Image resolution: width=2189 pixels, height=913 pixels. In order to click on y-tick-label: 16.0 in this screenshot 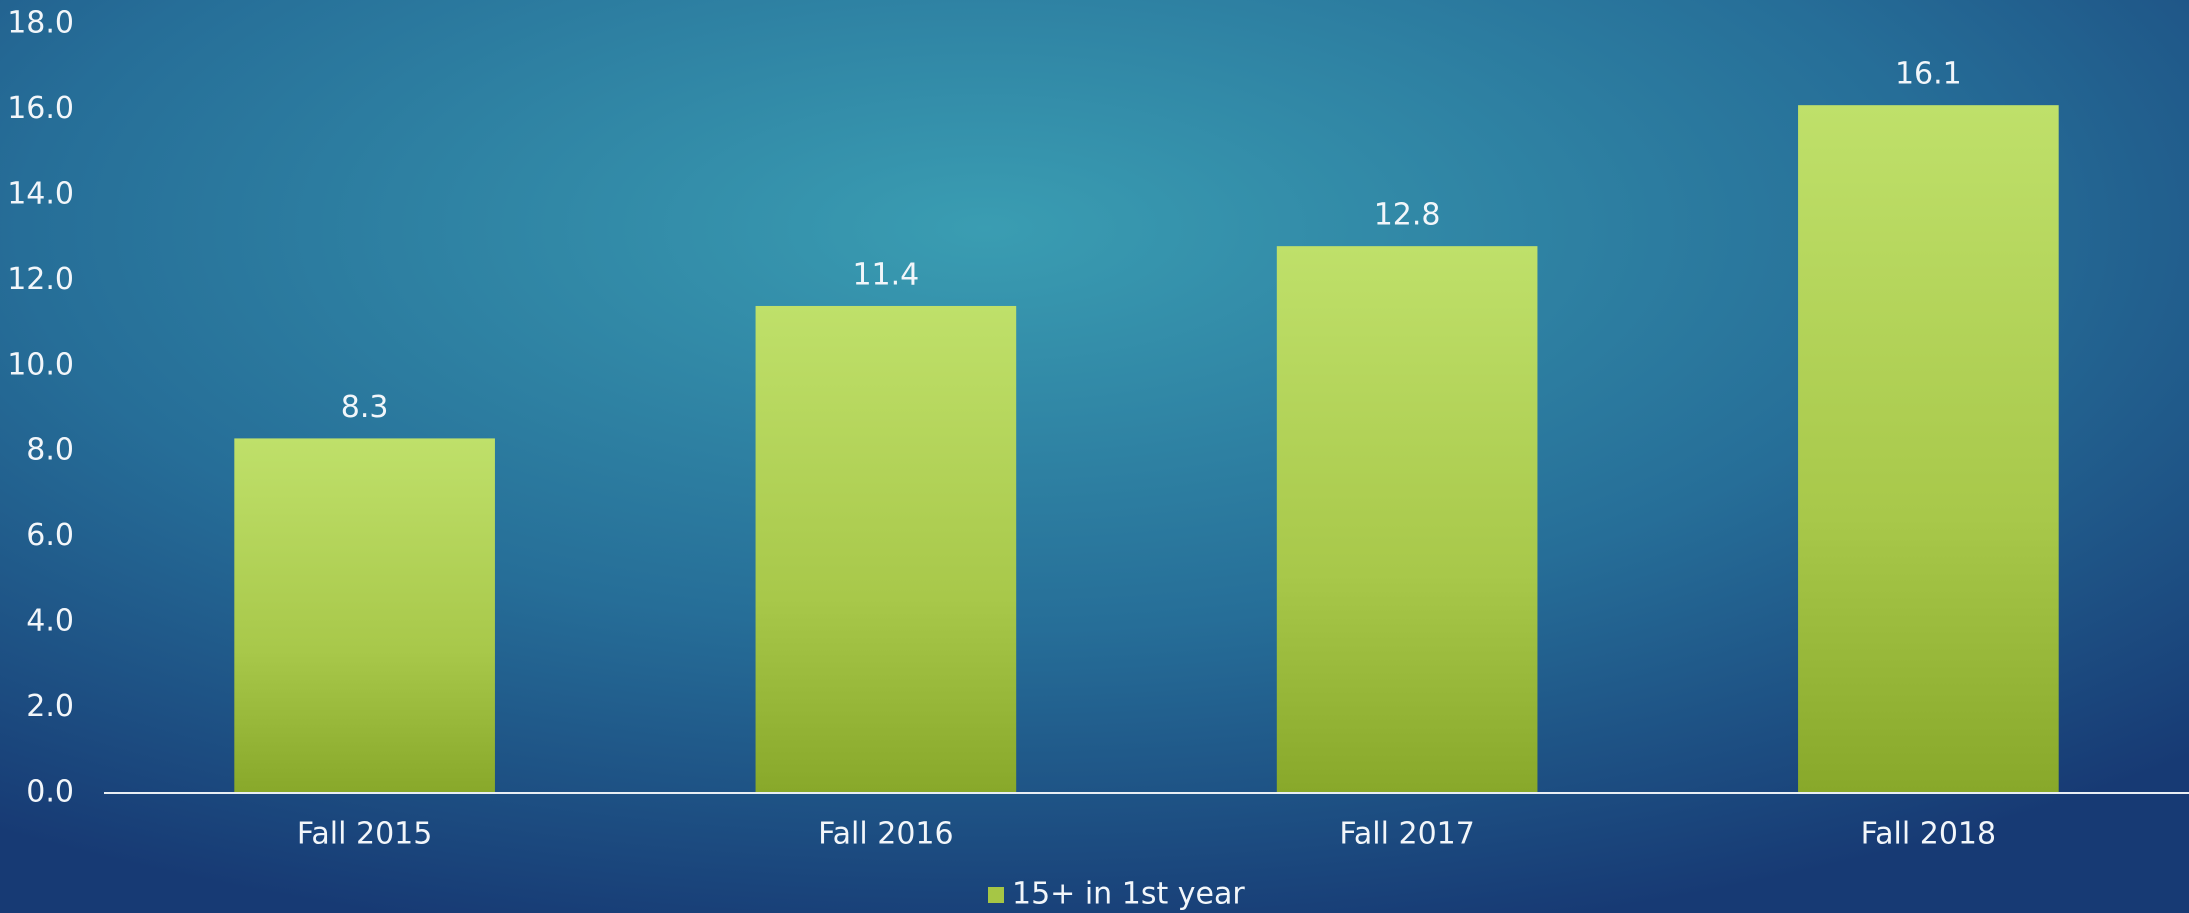, I will do `click(40, 108)`.